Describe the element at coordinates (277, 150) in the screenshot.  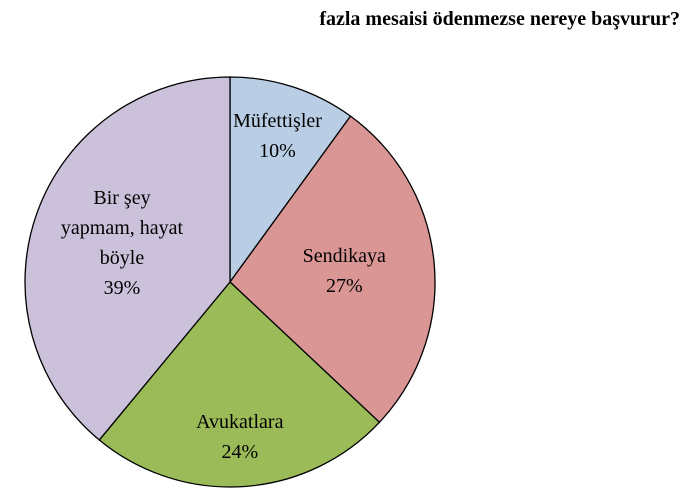
I see `value-label: 10%` at that location.